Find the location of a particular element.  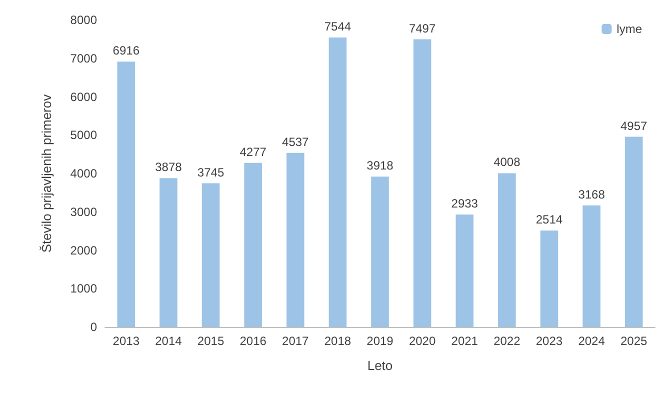

x-tick-label: 2017 is located at coordinates (296, 341).